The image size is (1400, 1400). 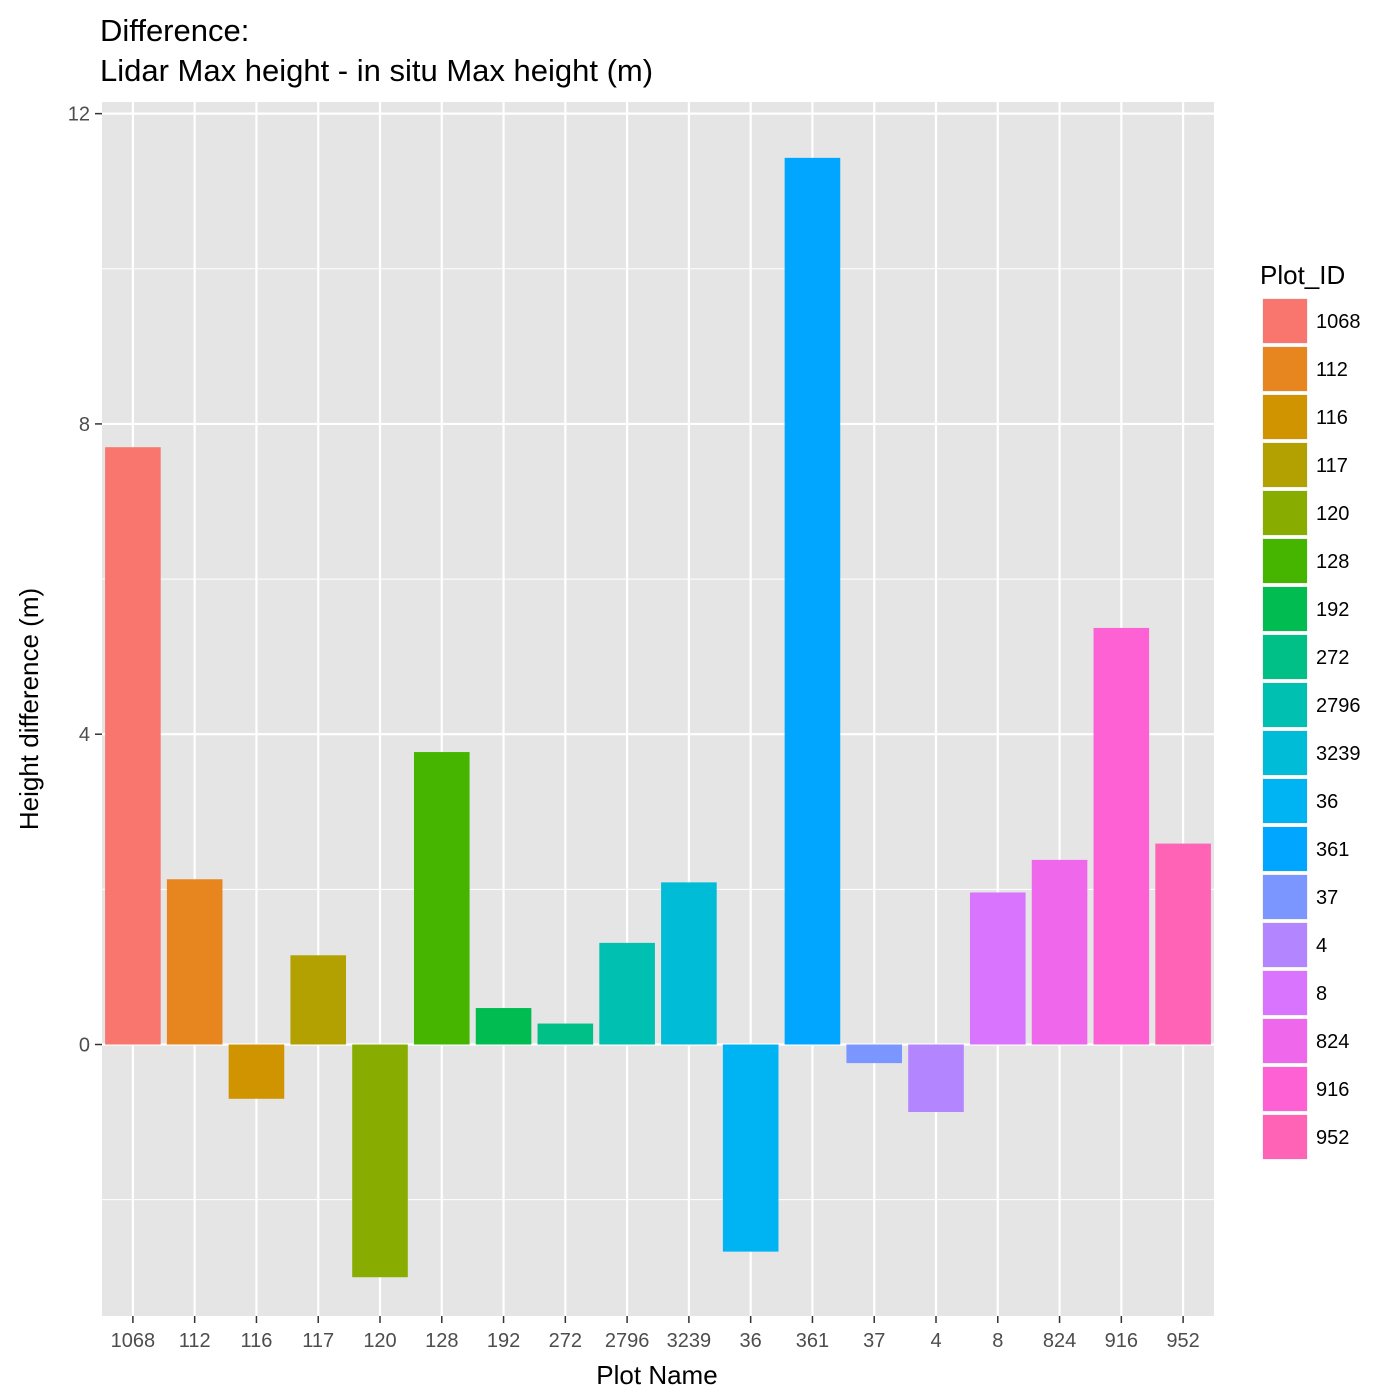 I want to click on legend-label: 952, so click(x=1332, y=1138).